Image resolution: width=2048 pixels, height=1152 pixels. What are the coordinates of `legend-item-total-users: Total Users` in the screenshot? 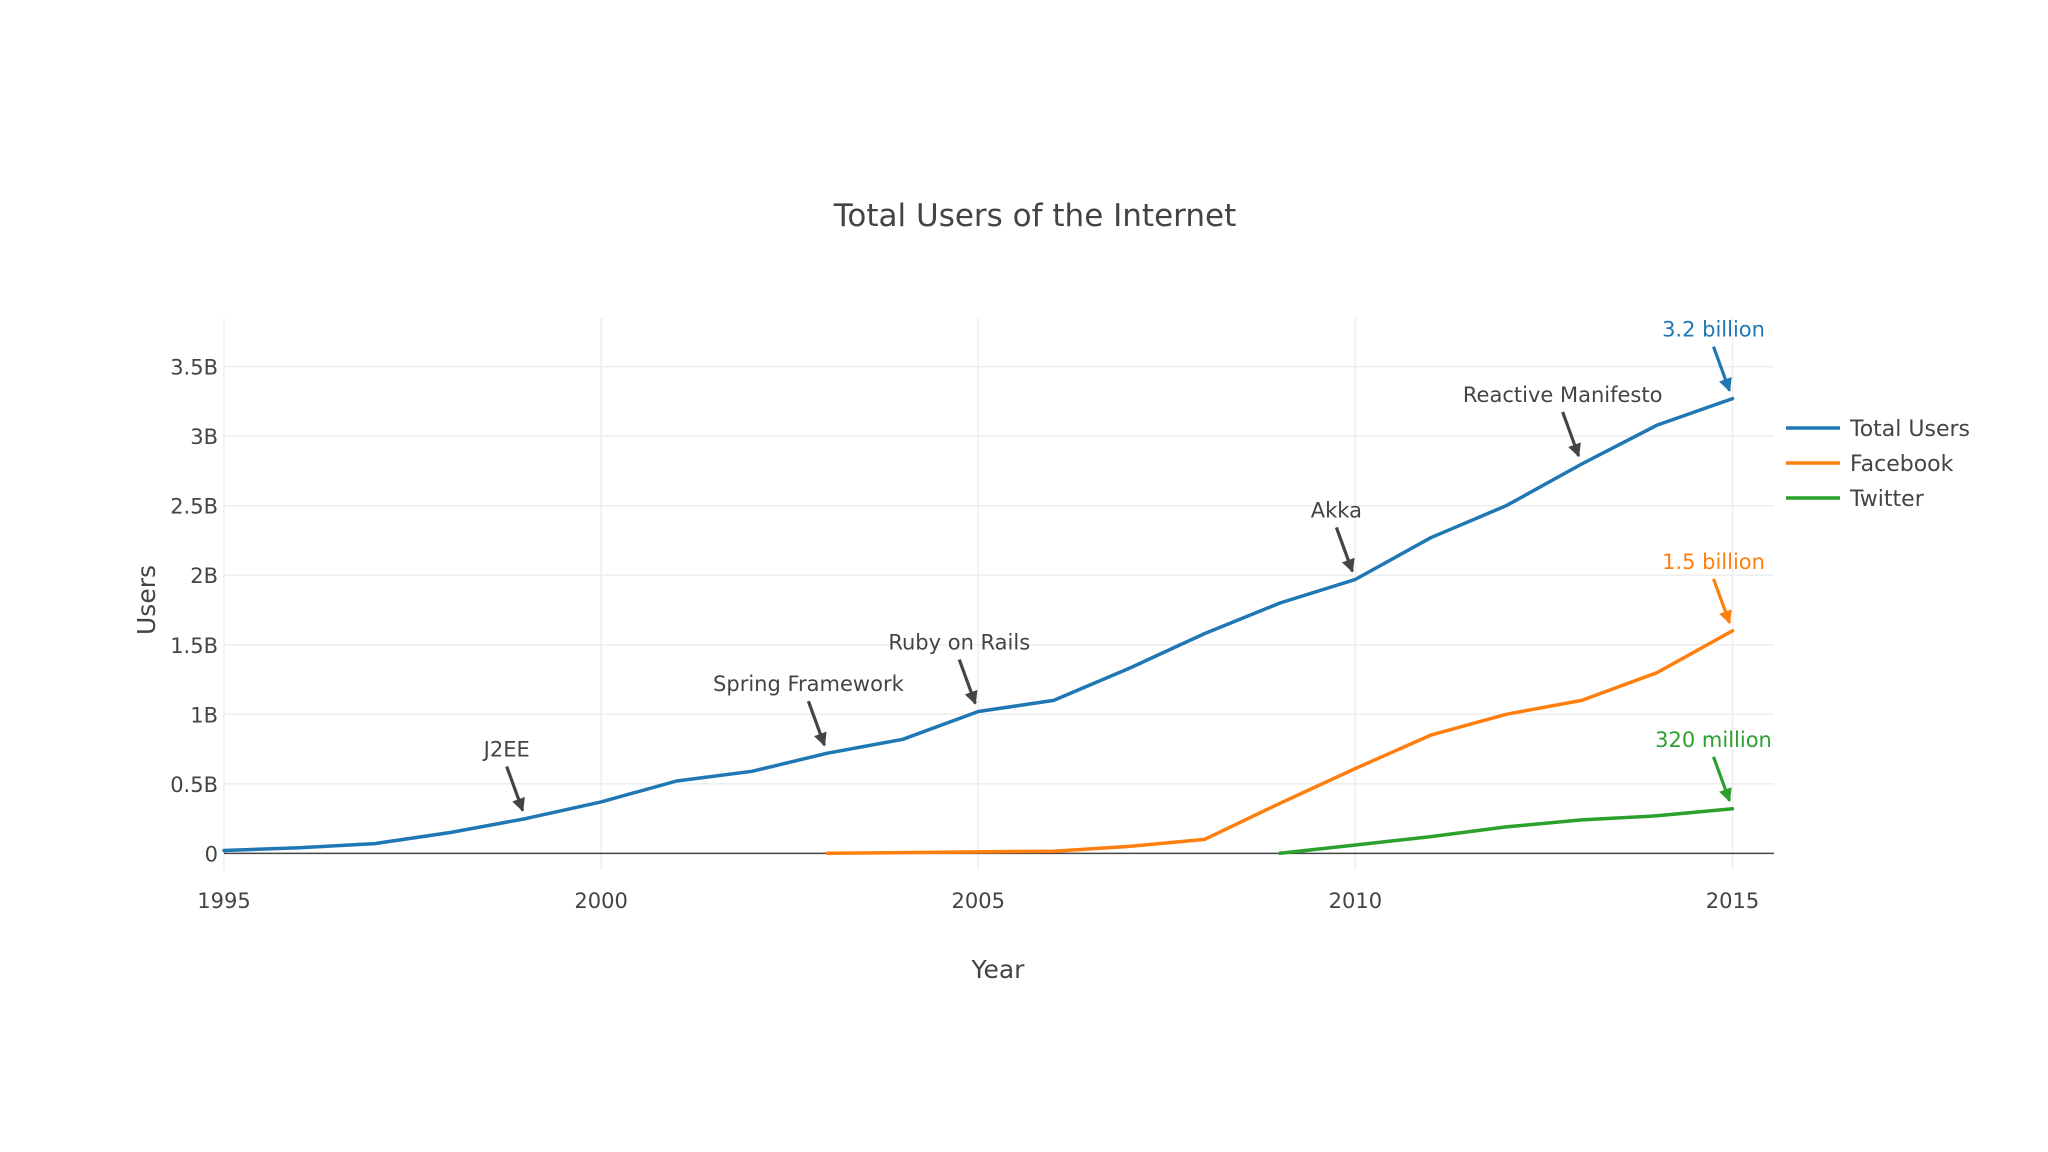 It's located at (1878, 429).